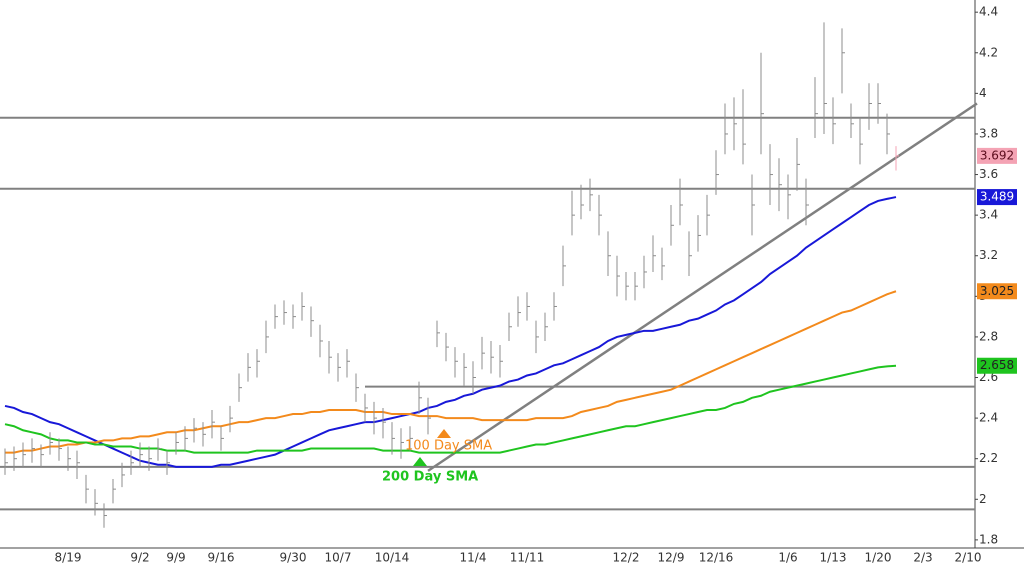 Image resolution: width=1024 pixels, height=568 pixels. What do you see at coordinates (392, 558) in the screenshot?
I see `x-tick-label: 10/14` at bounding box center [392, 558].